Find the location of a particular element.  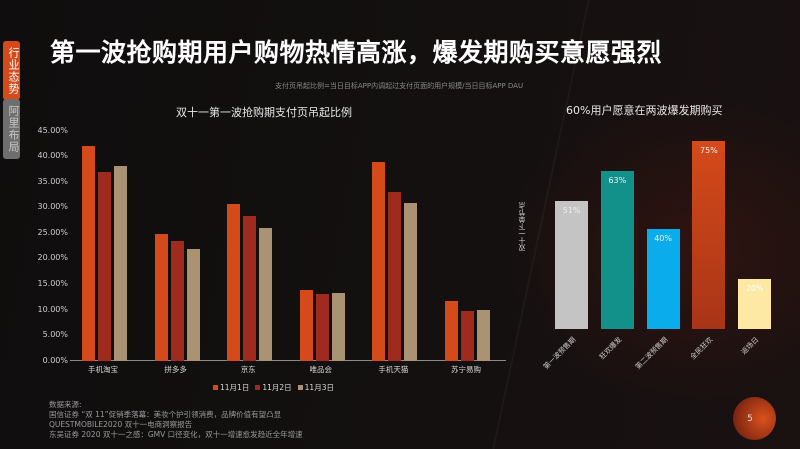

definition-note: 支付页吊起比例=当日目标APP内调起过支付页面的用户规模/当日目标APP DAU is located at coordinates (399, 86).